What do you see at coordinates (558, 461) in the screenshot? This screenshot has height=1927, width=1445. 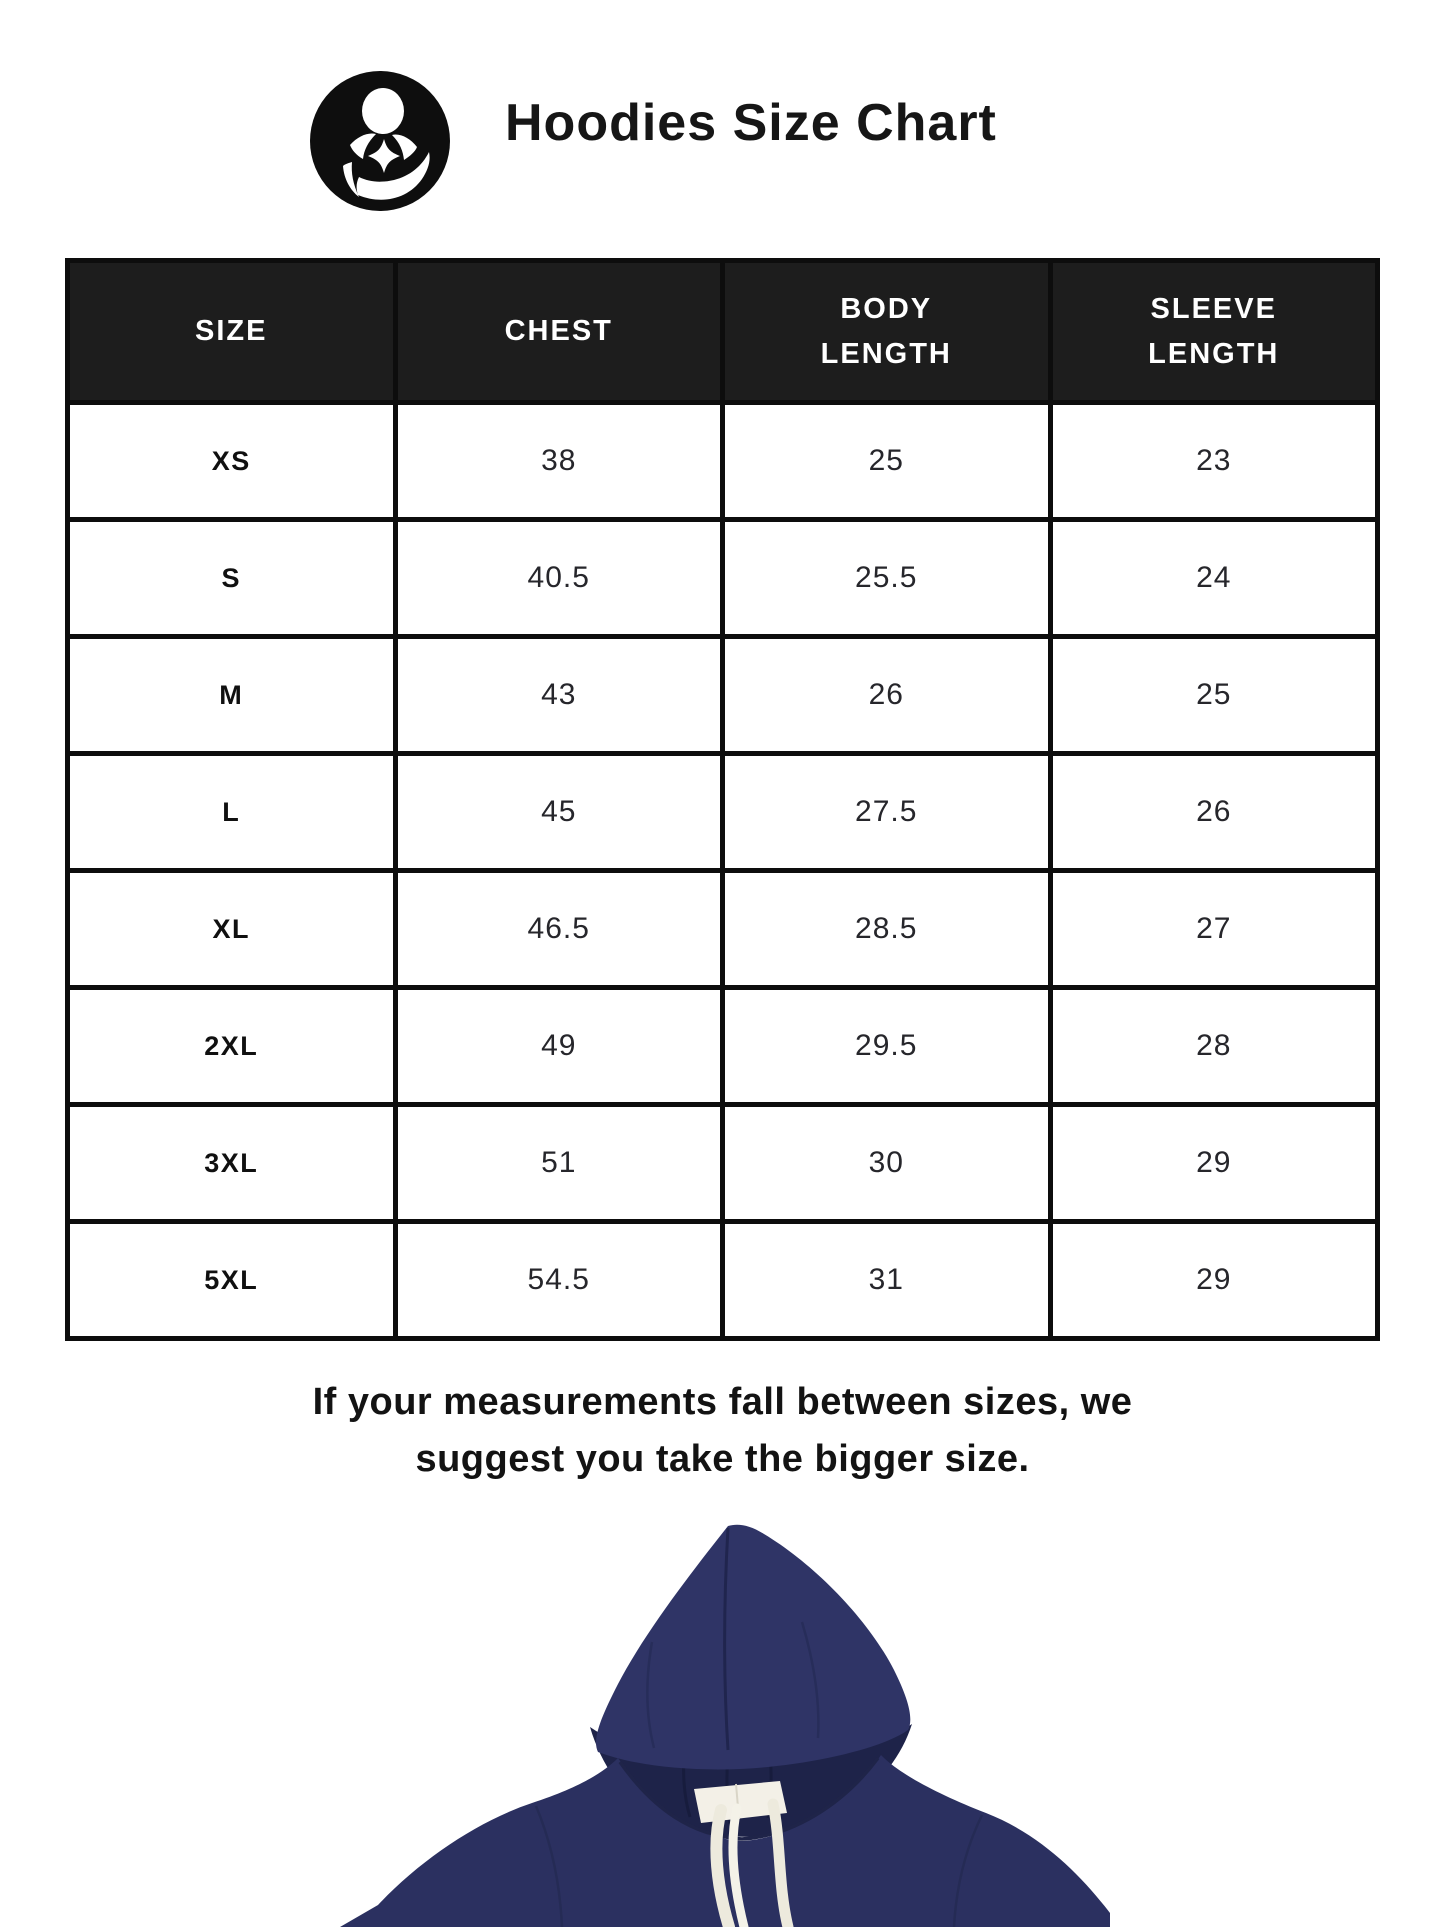 I see `chest-cell: 38` at bounding box center [558, 461].